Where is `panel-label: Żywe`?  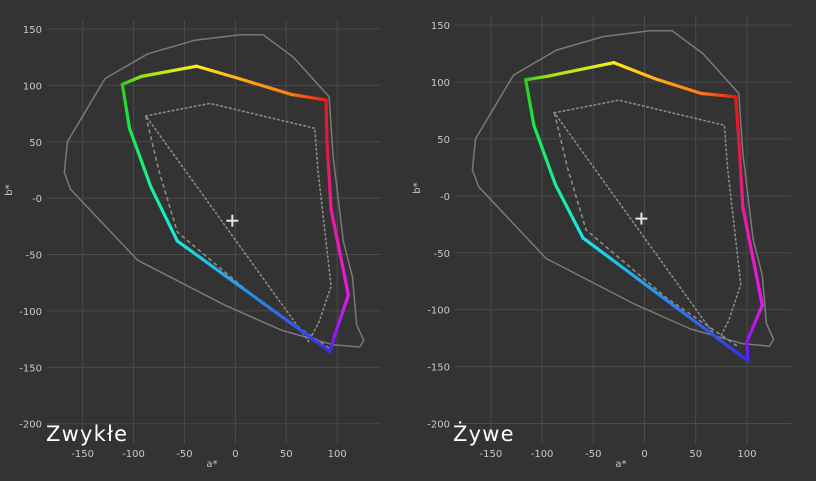 panel-label: Żywe is located at coordinates (484, 433).